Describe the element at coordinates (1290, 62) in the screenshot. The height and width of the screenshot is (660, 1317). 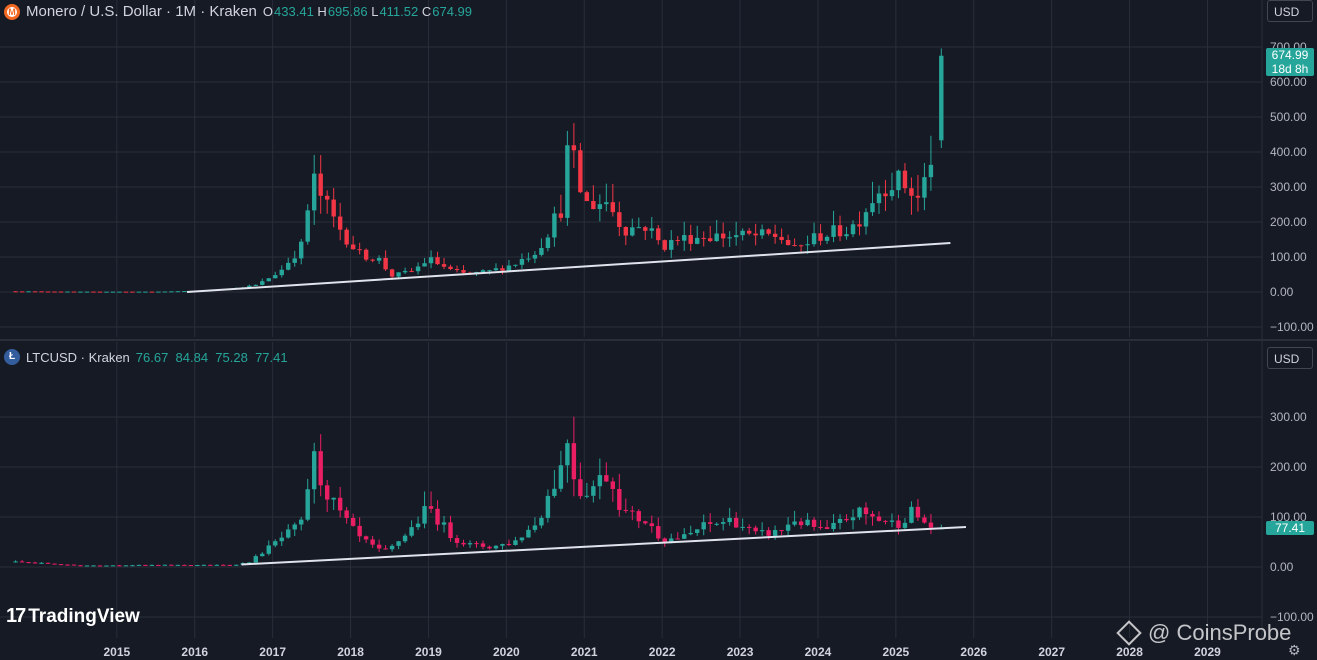
I see `pane1-last-price-tag: 674.99 18d 8h` at that location.